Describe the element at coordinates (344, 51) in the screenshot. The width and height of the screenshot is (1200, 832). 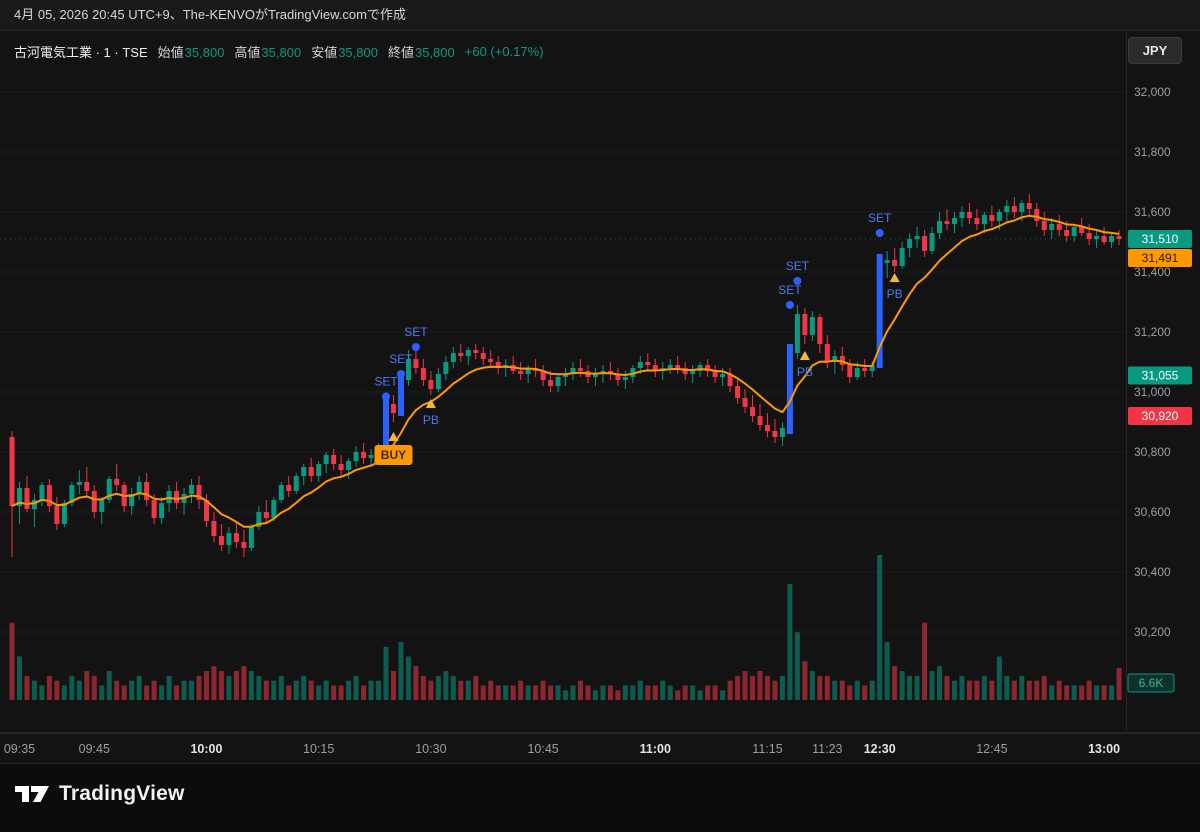
I see `ohlc-low: 安値35,800` at that location.